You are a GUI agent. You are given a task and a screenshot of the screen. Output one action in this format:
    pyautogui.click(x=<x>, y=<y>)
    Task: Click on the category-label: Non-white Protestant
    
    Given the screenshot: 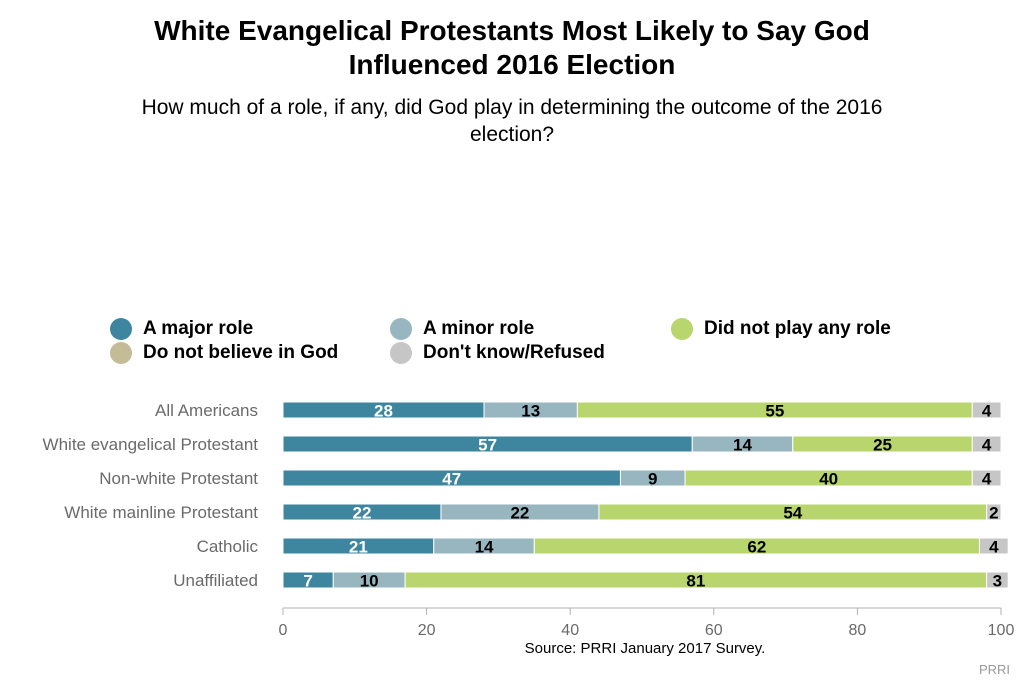 What is the action you would take?
    pyautogui.click(x=178, y=478)
    